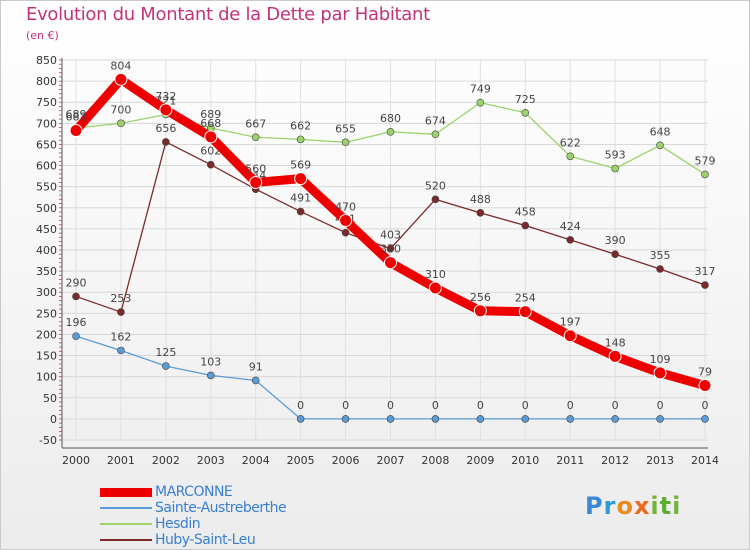 This screenshot has width=750, height=550. Describe the element at coordinates (525, 212) in the screenshot. I see `data-label: 458` at that location.